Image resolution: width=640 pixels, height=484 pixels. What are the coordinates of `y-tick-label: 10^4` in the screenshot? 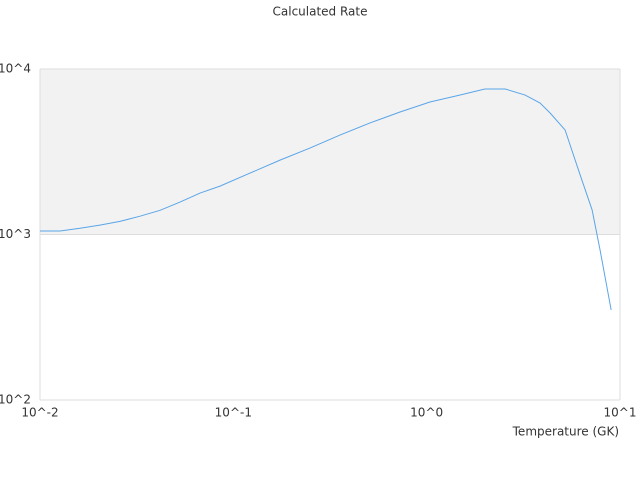 It's located at (15, 69).